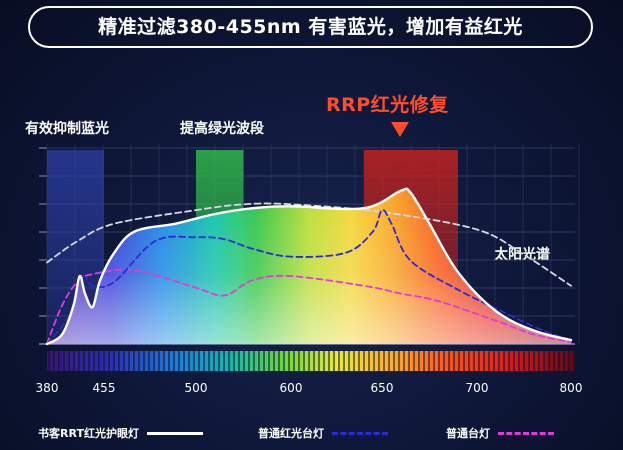 This screenshot has width=623, height=450. What do you see at coordinates (522, 255) in the screenshot?
I see `sunlight-label: 太阳光谱` at bounding box center [522, 255].